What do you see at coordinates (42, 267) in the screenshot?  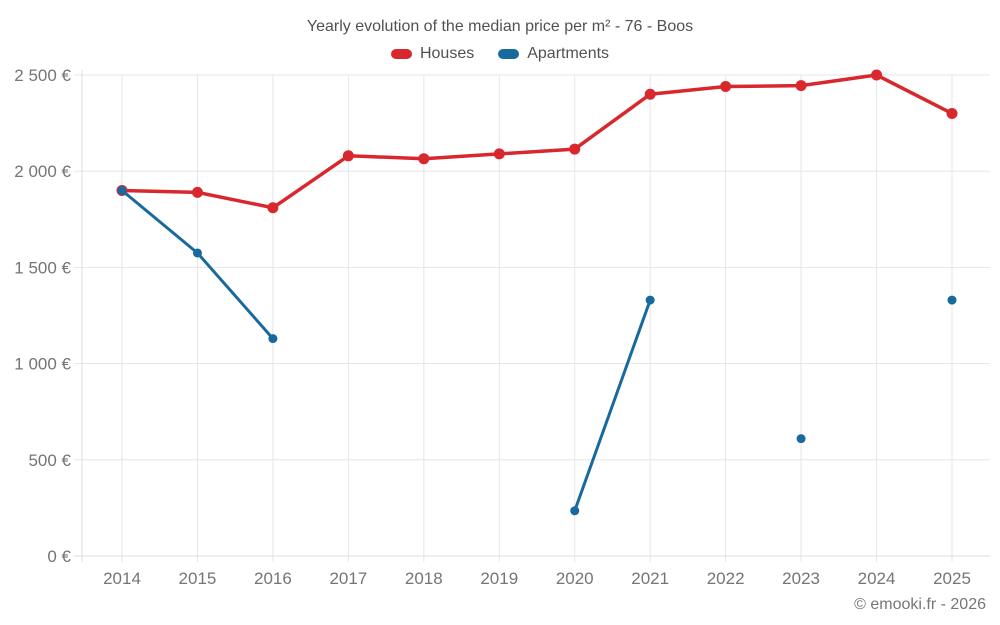 I see `y-tick-label: 1 500 €` at bounding box center [42, 267].